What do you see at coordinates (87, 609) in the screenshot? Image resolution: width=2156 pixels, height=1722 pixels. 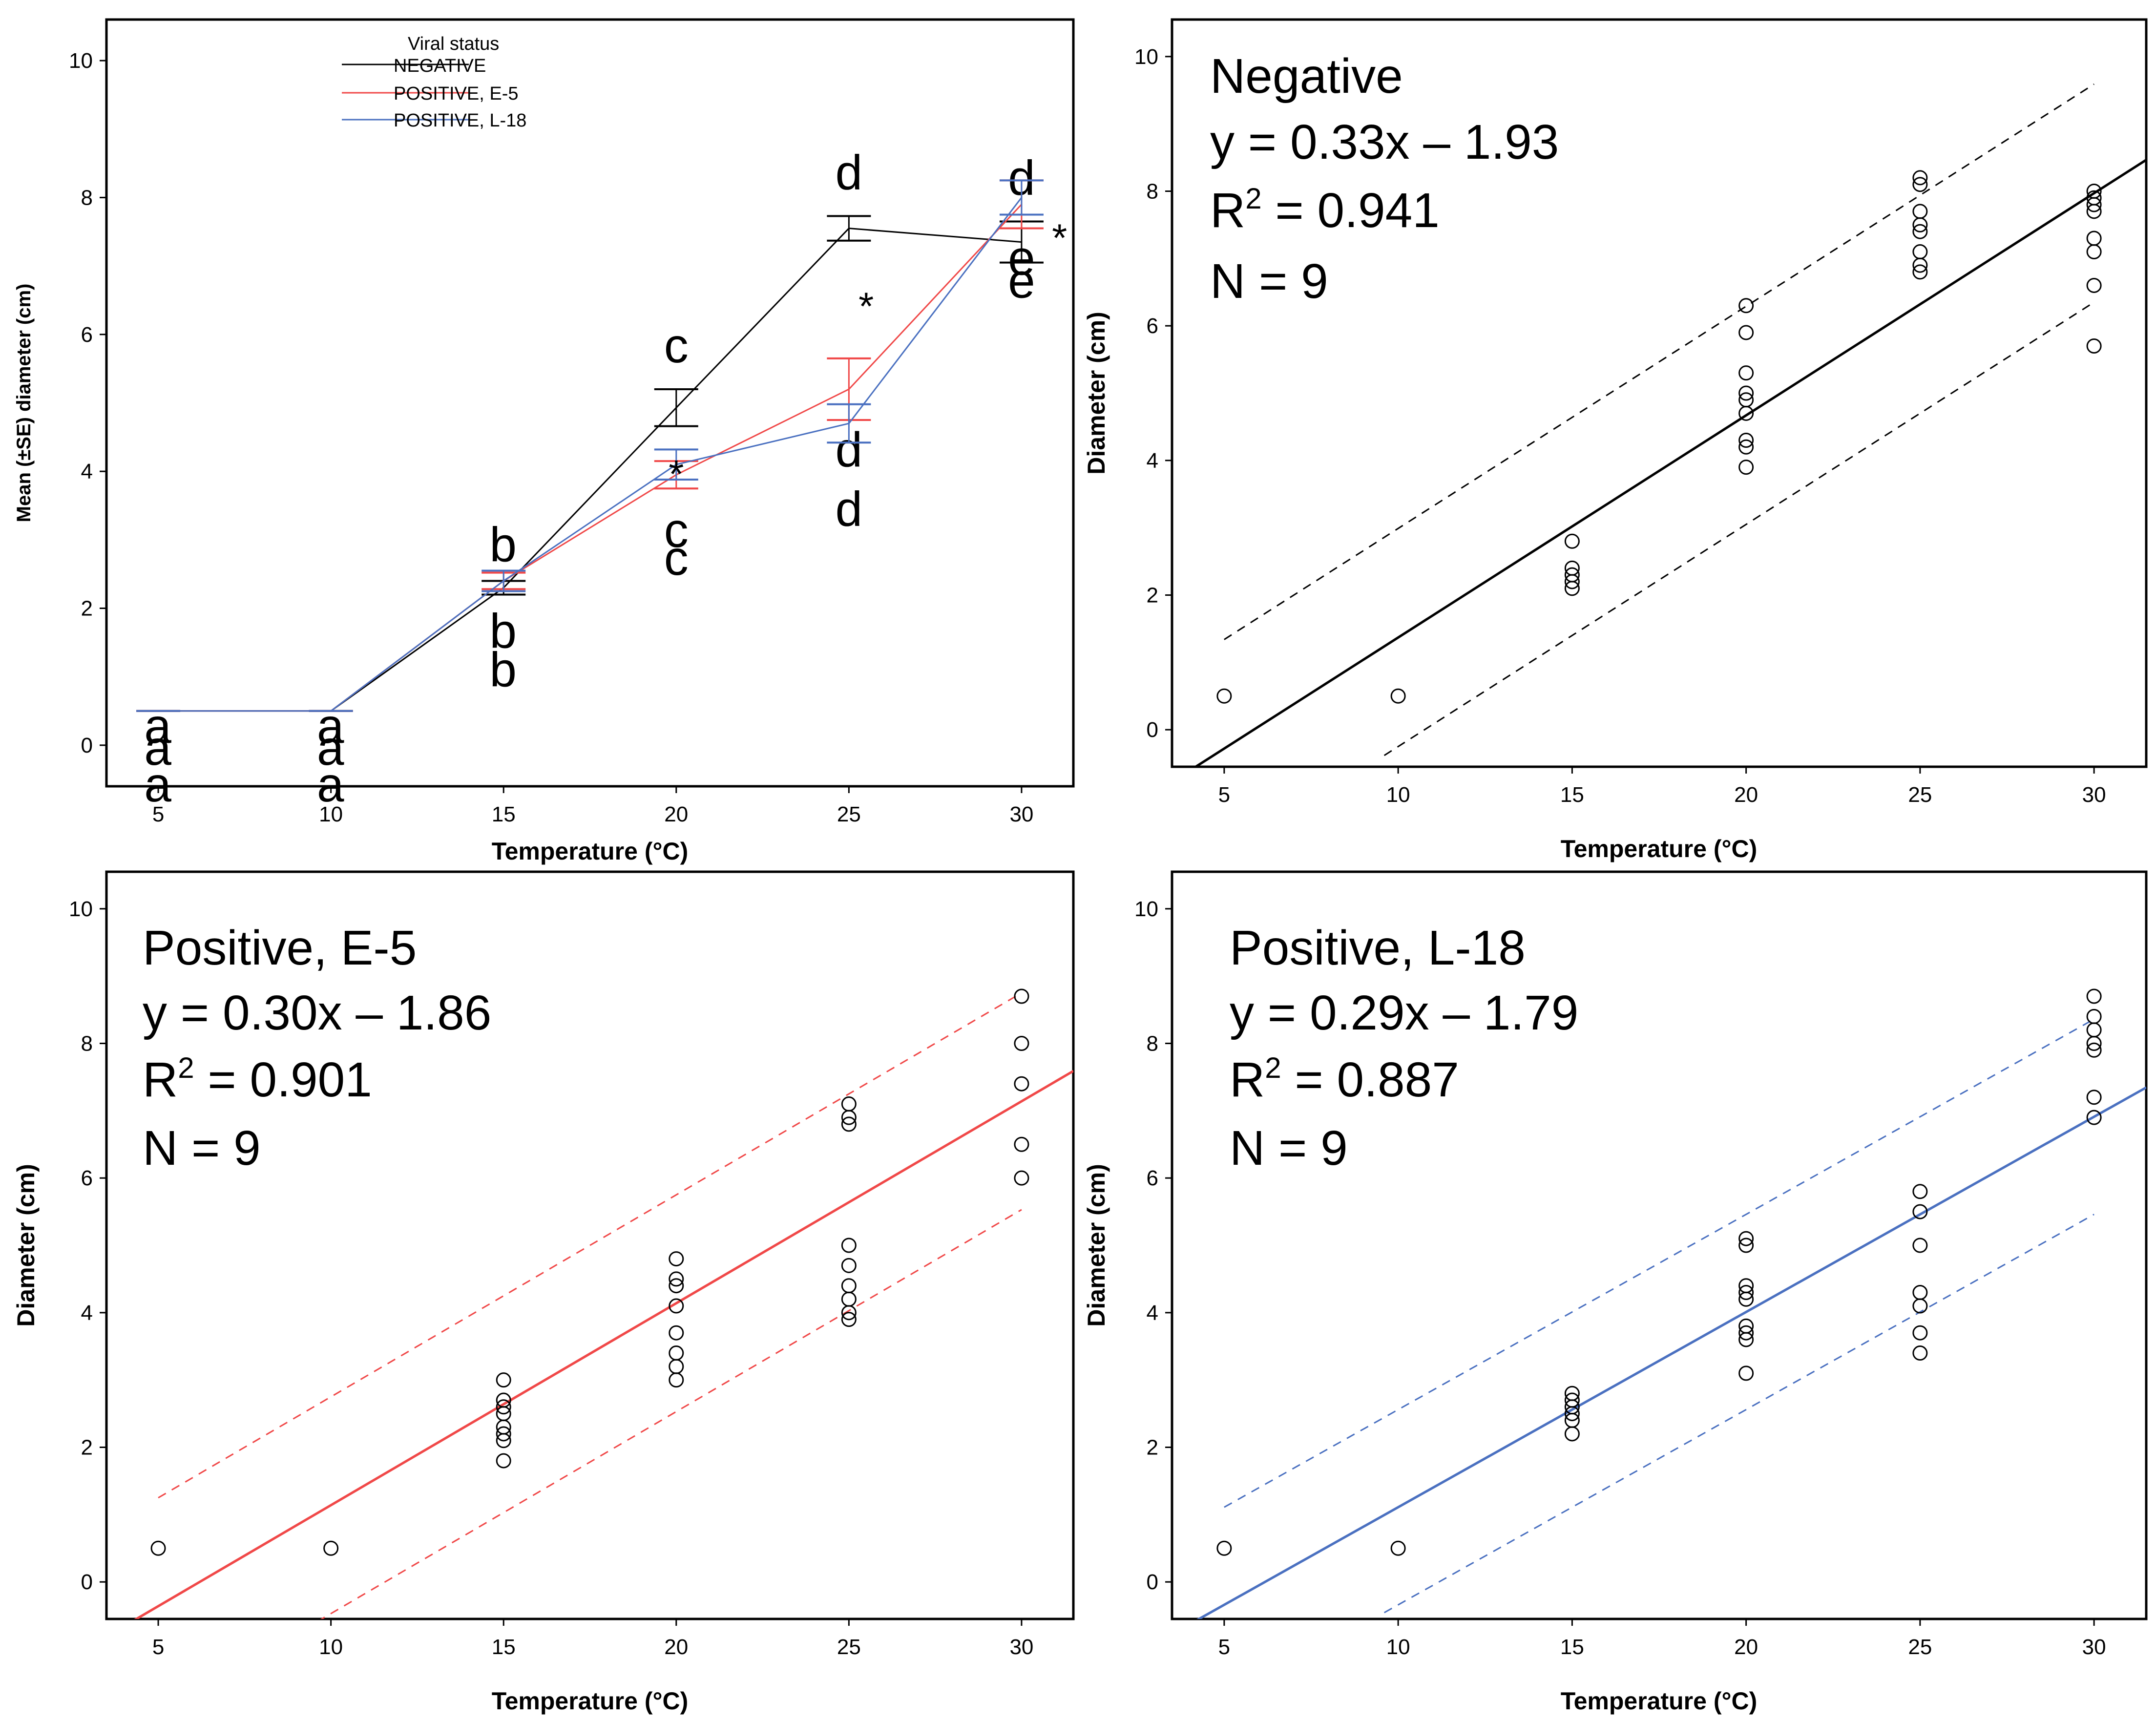 I see `y-tick-label: 2` at bounding box center [87, 609].